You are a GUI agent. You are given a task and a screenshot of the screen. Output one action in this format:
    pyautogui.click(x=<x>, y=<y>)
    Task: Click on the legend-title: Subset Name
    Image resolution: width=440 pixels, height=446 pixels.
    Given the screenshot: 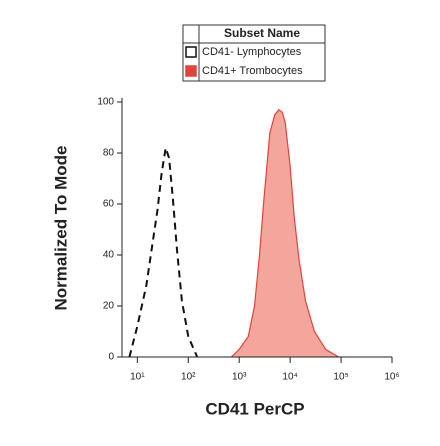 What is the action you would take?
    pyautogui.click(x=262, y=33)
    